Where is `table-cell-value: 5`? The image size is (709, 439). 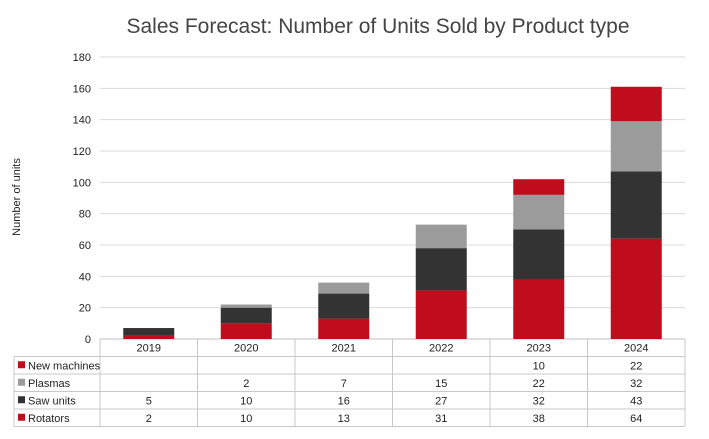
table-cell-value: 5 is located at coordinates (149, 401).